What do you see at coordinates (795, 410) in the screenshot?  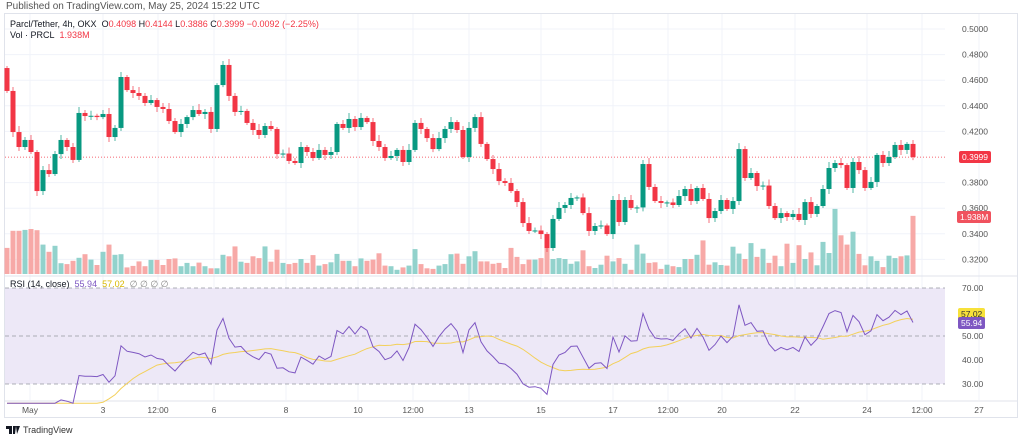 I see `time-axis-label: 22` at bounding box center [795, 410].